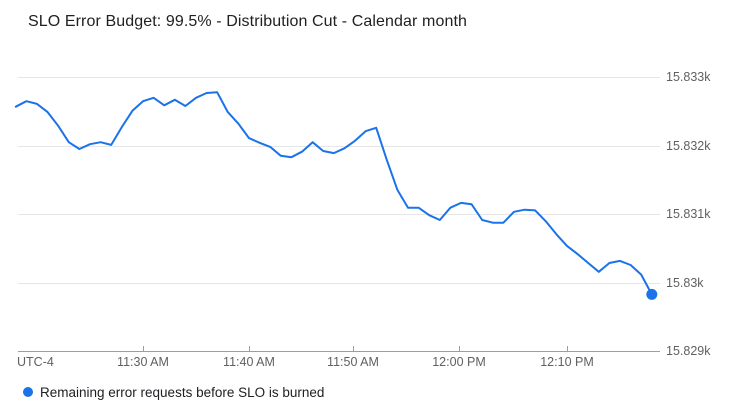 This screenshot has width=732, height=415. Describe the element at coordinates (685, 283) in the screenshot. I see `y-axis-label: 15.83k` at that location.